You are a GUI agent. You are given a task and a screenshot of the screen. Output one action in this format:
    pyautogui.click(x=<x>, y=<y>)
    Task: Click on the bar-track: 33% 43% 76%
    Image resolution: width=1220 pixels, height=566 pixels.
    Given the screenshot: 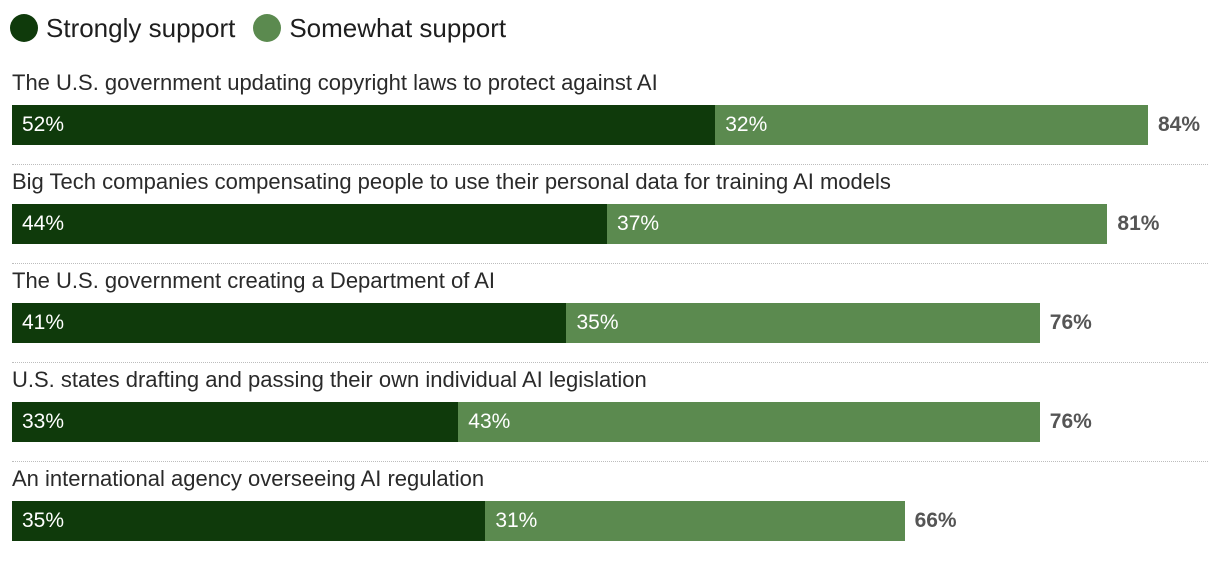 What is the action you would take?
    pyautogui.click(x=582, y=422)
    